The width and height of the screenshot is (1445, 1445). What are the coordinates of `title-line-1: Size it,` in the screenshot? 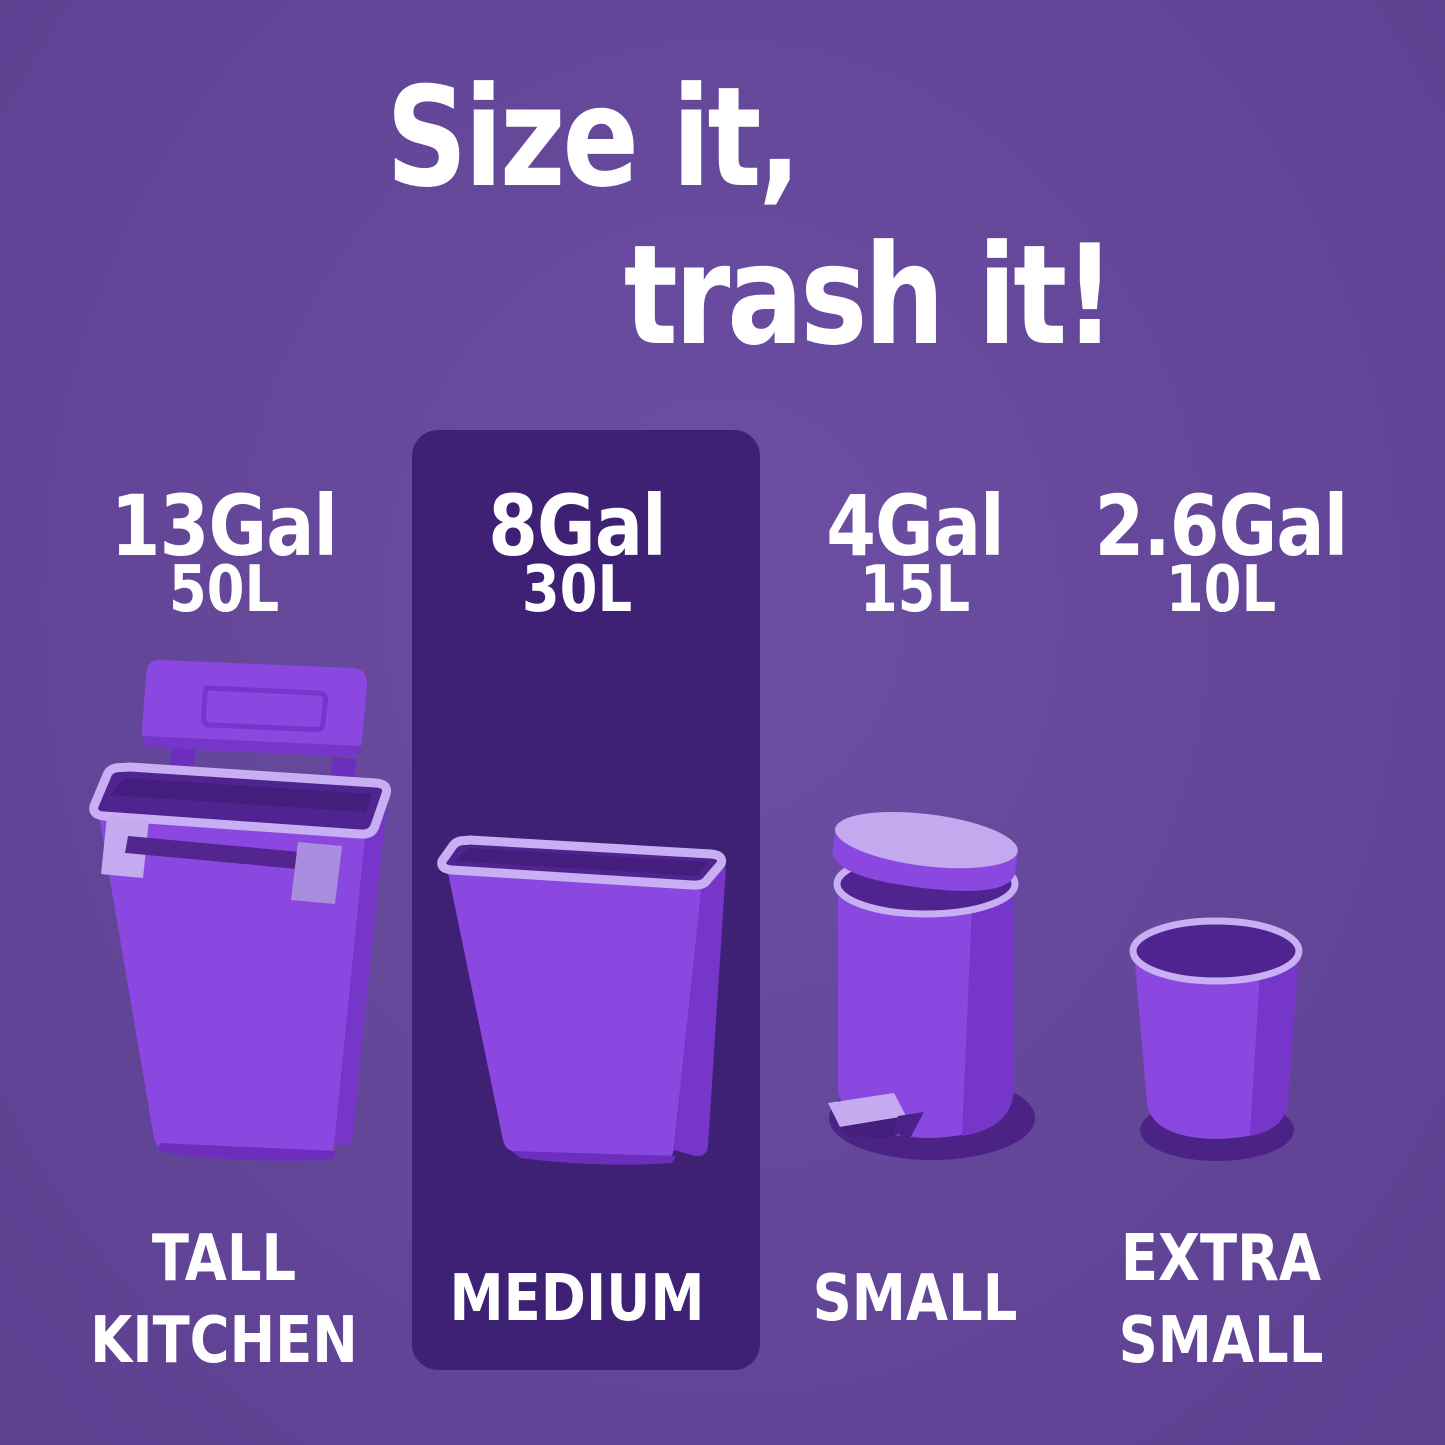 It's located at (593, 137).